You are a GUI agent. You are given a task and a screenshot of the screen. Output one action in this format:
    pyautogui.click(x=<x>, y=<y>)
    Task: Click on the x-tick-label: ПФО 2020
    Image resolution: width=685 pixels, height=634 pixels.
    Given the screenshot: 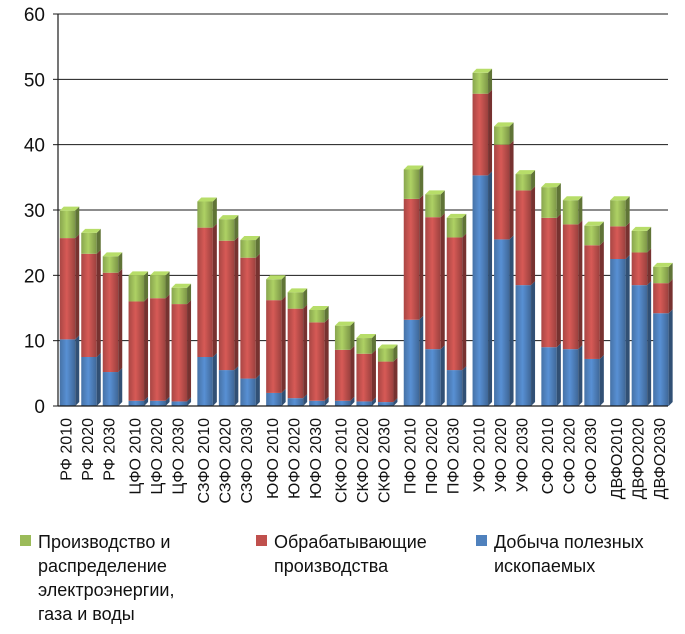 What is the action you would take?
    pyautogui.click(x=432, y=456)
    